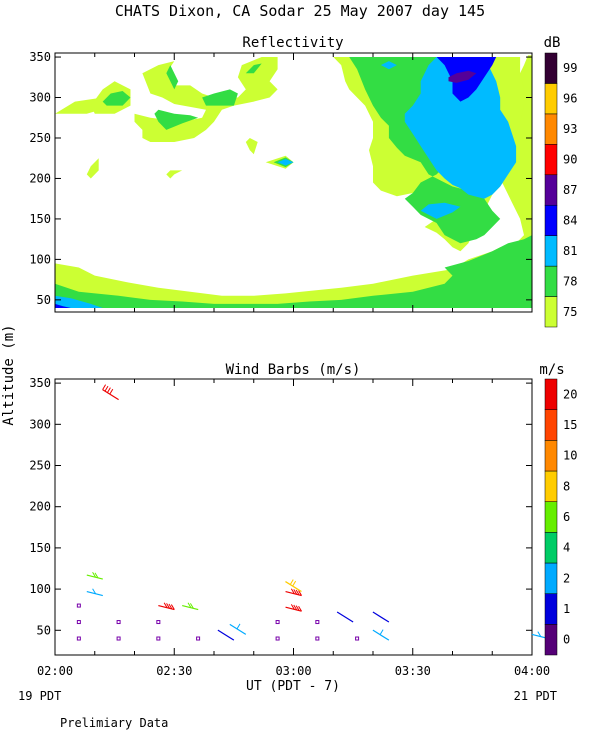 The image size is (600, 750). I want to click on reflectivity-title: Reflectivity, so click(292, 43).